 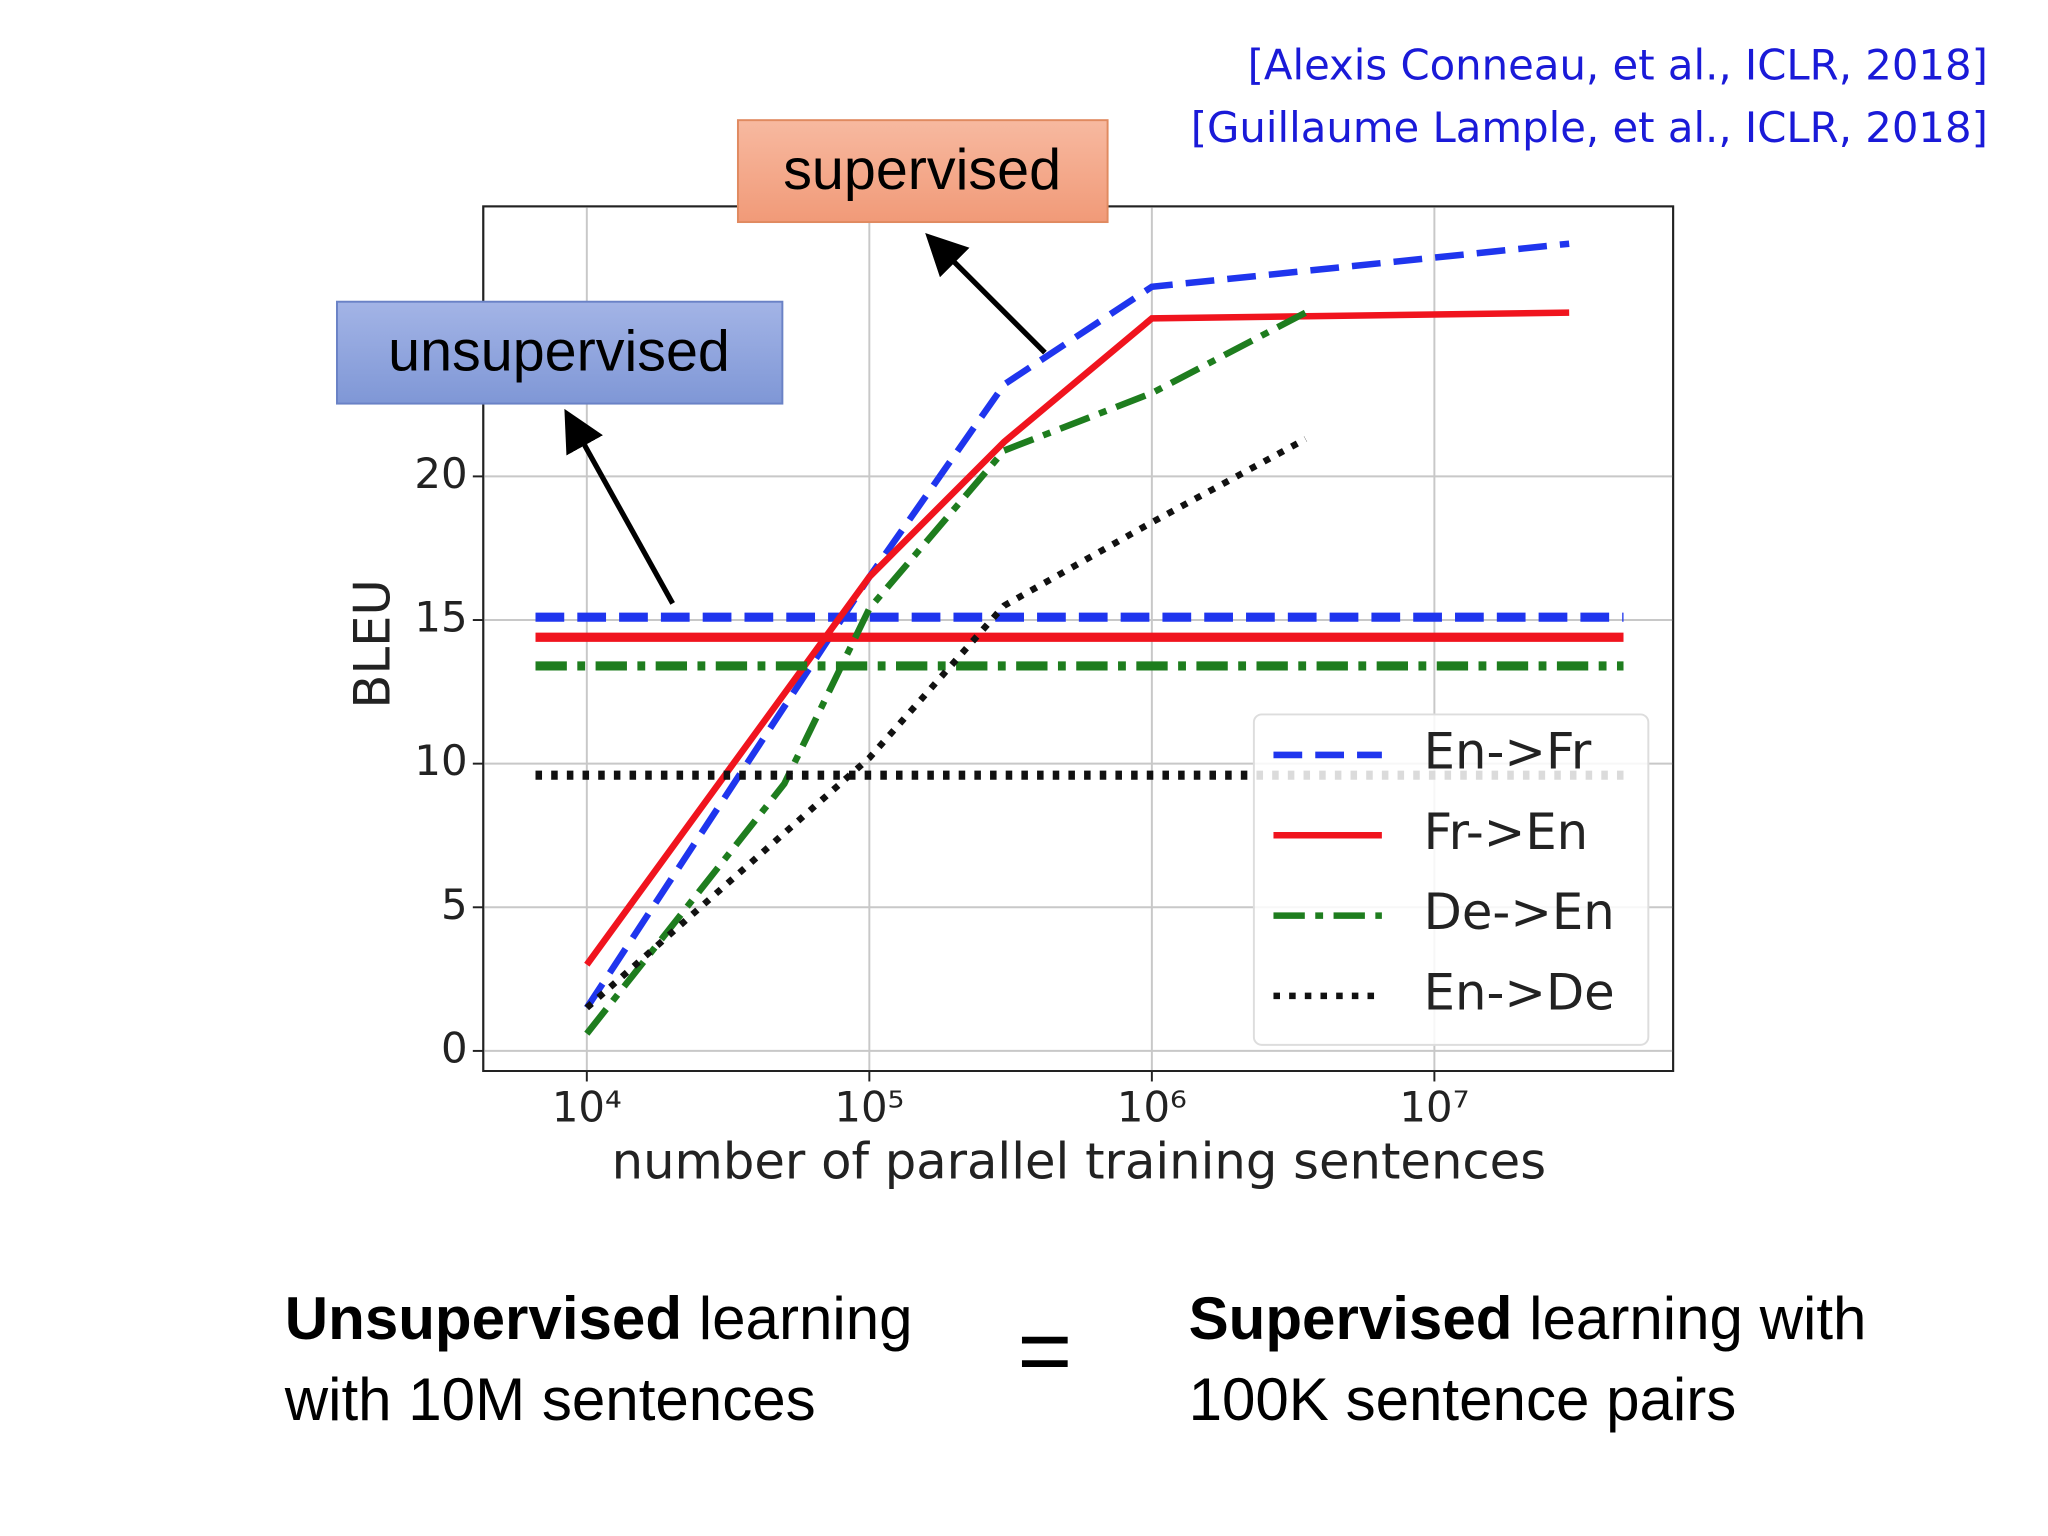 What do you see at coordinates (1463, 1399) in the screenshot?
I see `conclusion-right: 100K sentence pairs` at bounding box center [1463, 1399].